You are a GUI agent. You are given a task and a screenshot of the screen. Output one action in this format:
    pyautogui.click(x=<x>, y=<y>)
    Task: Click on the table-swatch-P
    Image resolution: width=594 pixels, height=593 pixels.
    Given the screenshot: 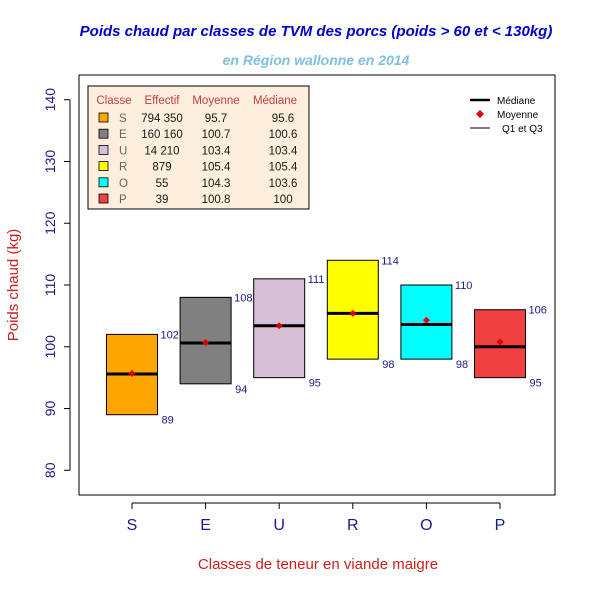 What is the action you would take?
    pyautogui.click(x=103, y=198)
    